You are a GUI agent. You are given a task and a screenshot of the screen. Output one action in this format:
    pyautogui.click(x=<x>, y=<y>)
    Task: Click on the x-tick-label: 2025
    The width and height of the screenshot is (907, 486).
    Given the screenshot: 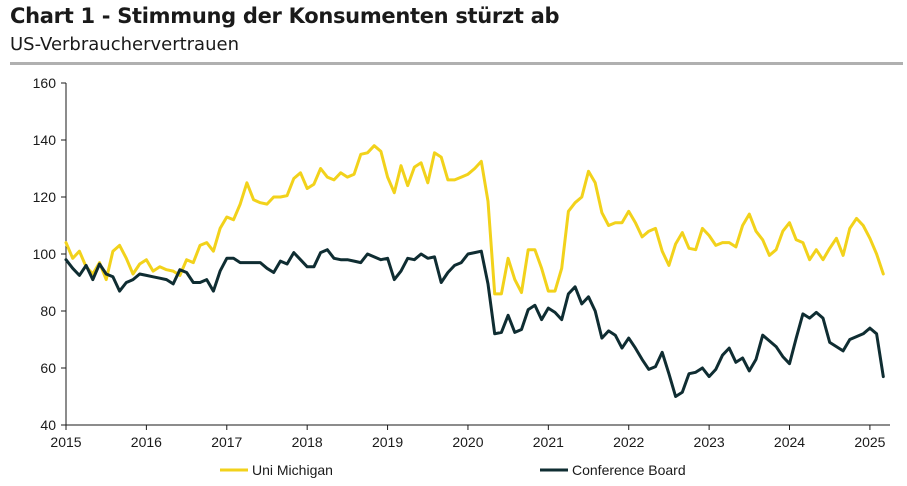 What is the action you would take?
    pyautogui.click(x=869, y=442)
    